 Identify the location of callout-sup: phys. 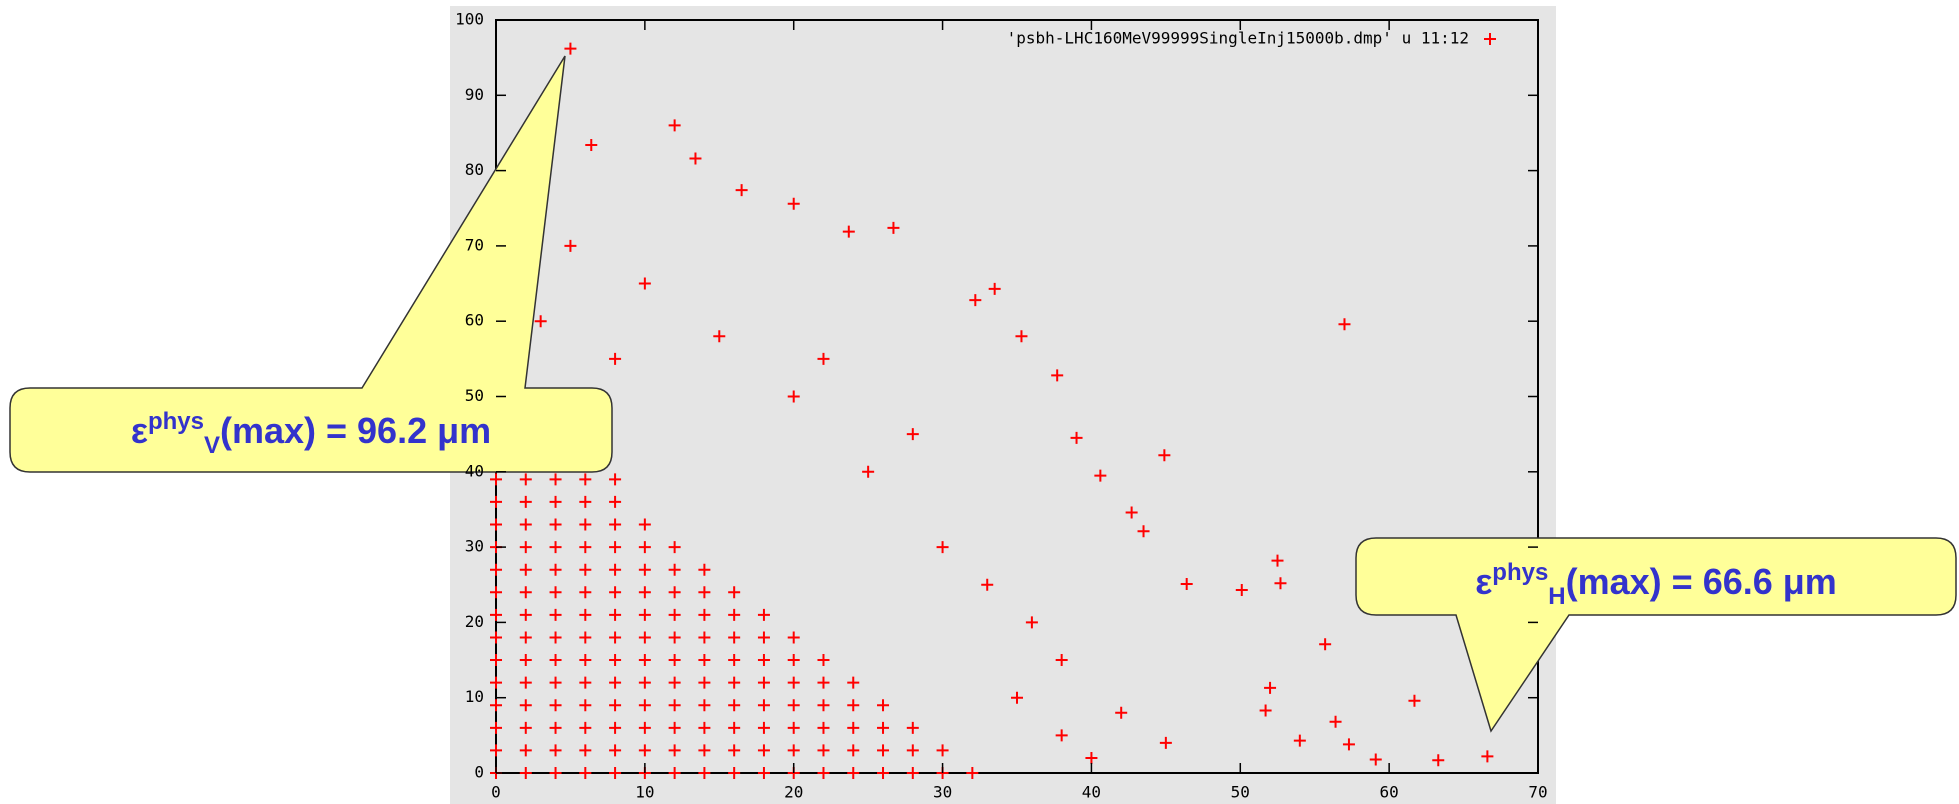
(1520, 572).